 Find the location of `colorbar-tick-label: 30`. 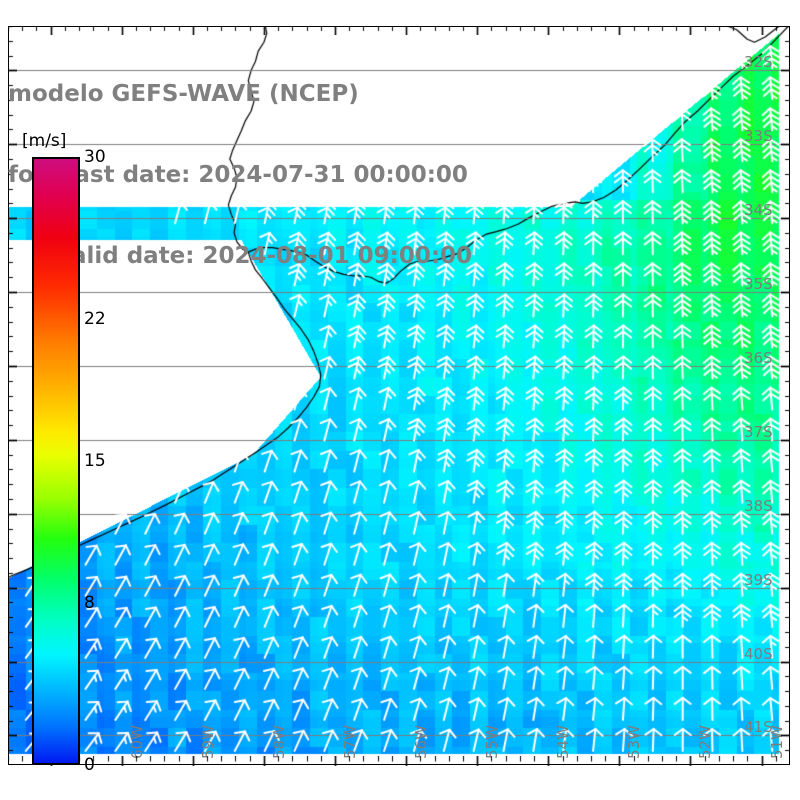

colorbar-tick-label: 30 is located at coordinates (95, 157).